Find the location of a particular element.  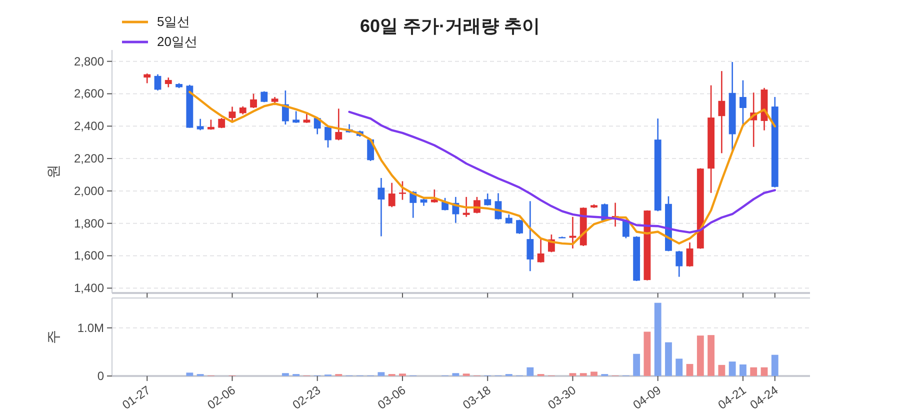

legend-label: 5일선 is located at coordinates (173, 21).